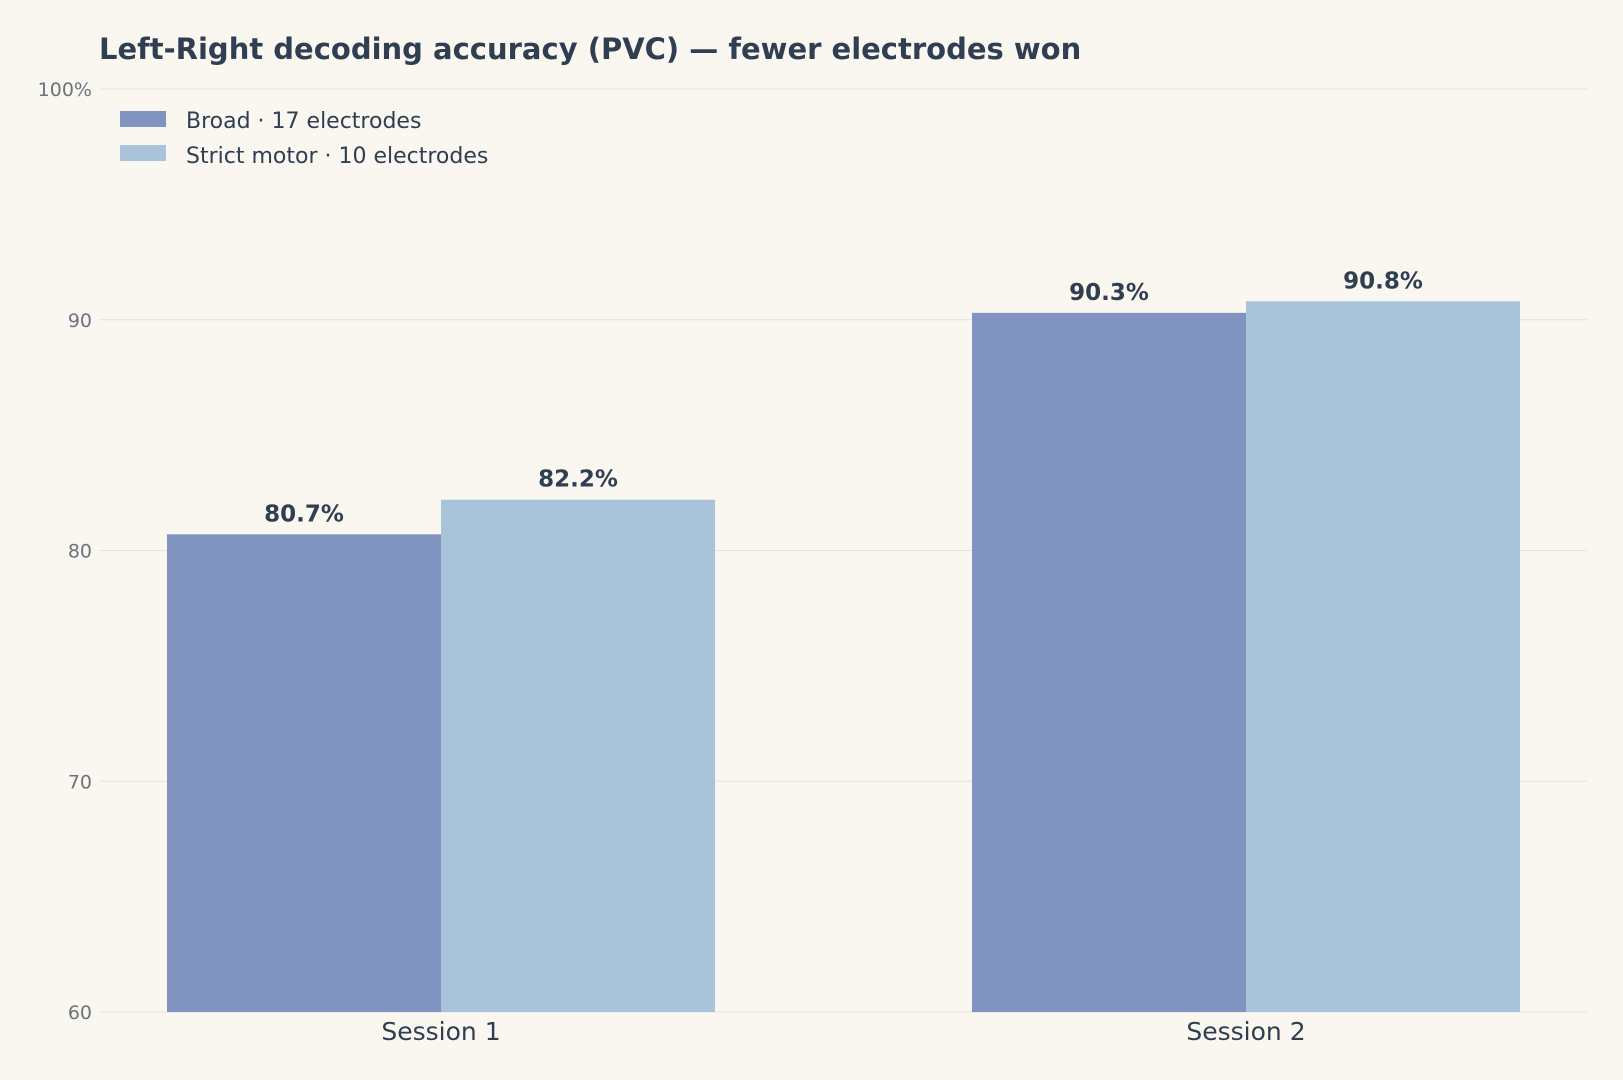 Image resolution: width=1623 pixels, height=1080 pixels. Describe the element at coordinates (143, 119) in the screenshot. I see `legend-swatch-broad` at that location.